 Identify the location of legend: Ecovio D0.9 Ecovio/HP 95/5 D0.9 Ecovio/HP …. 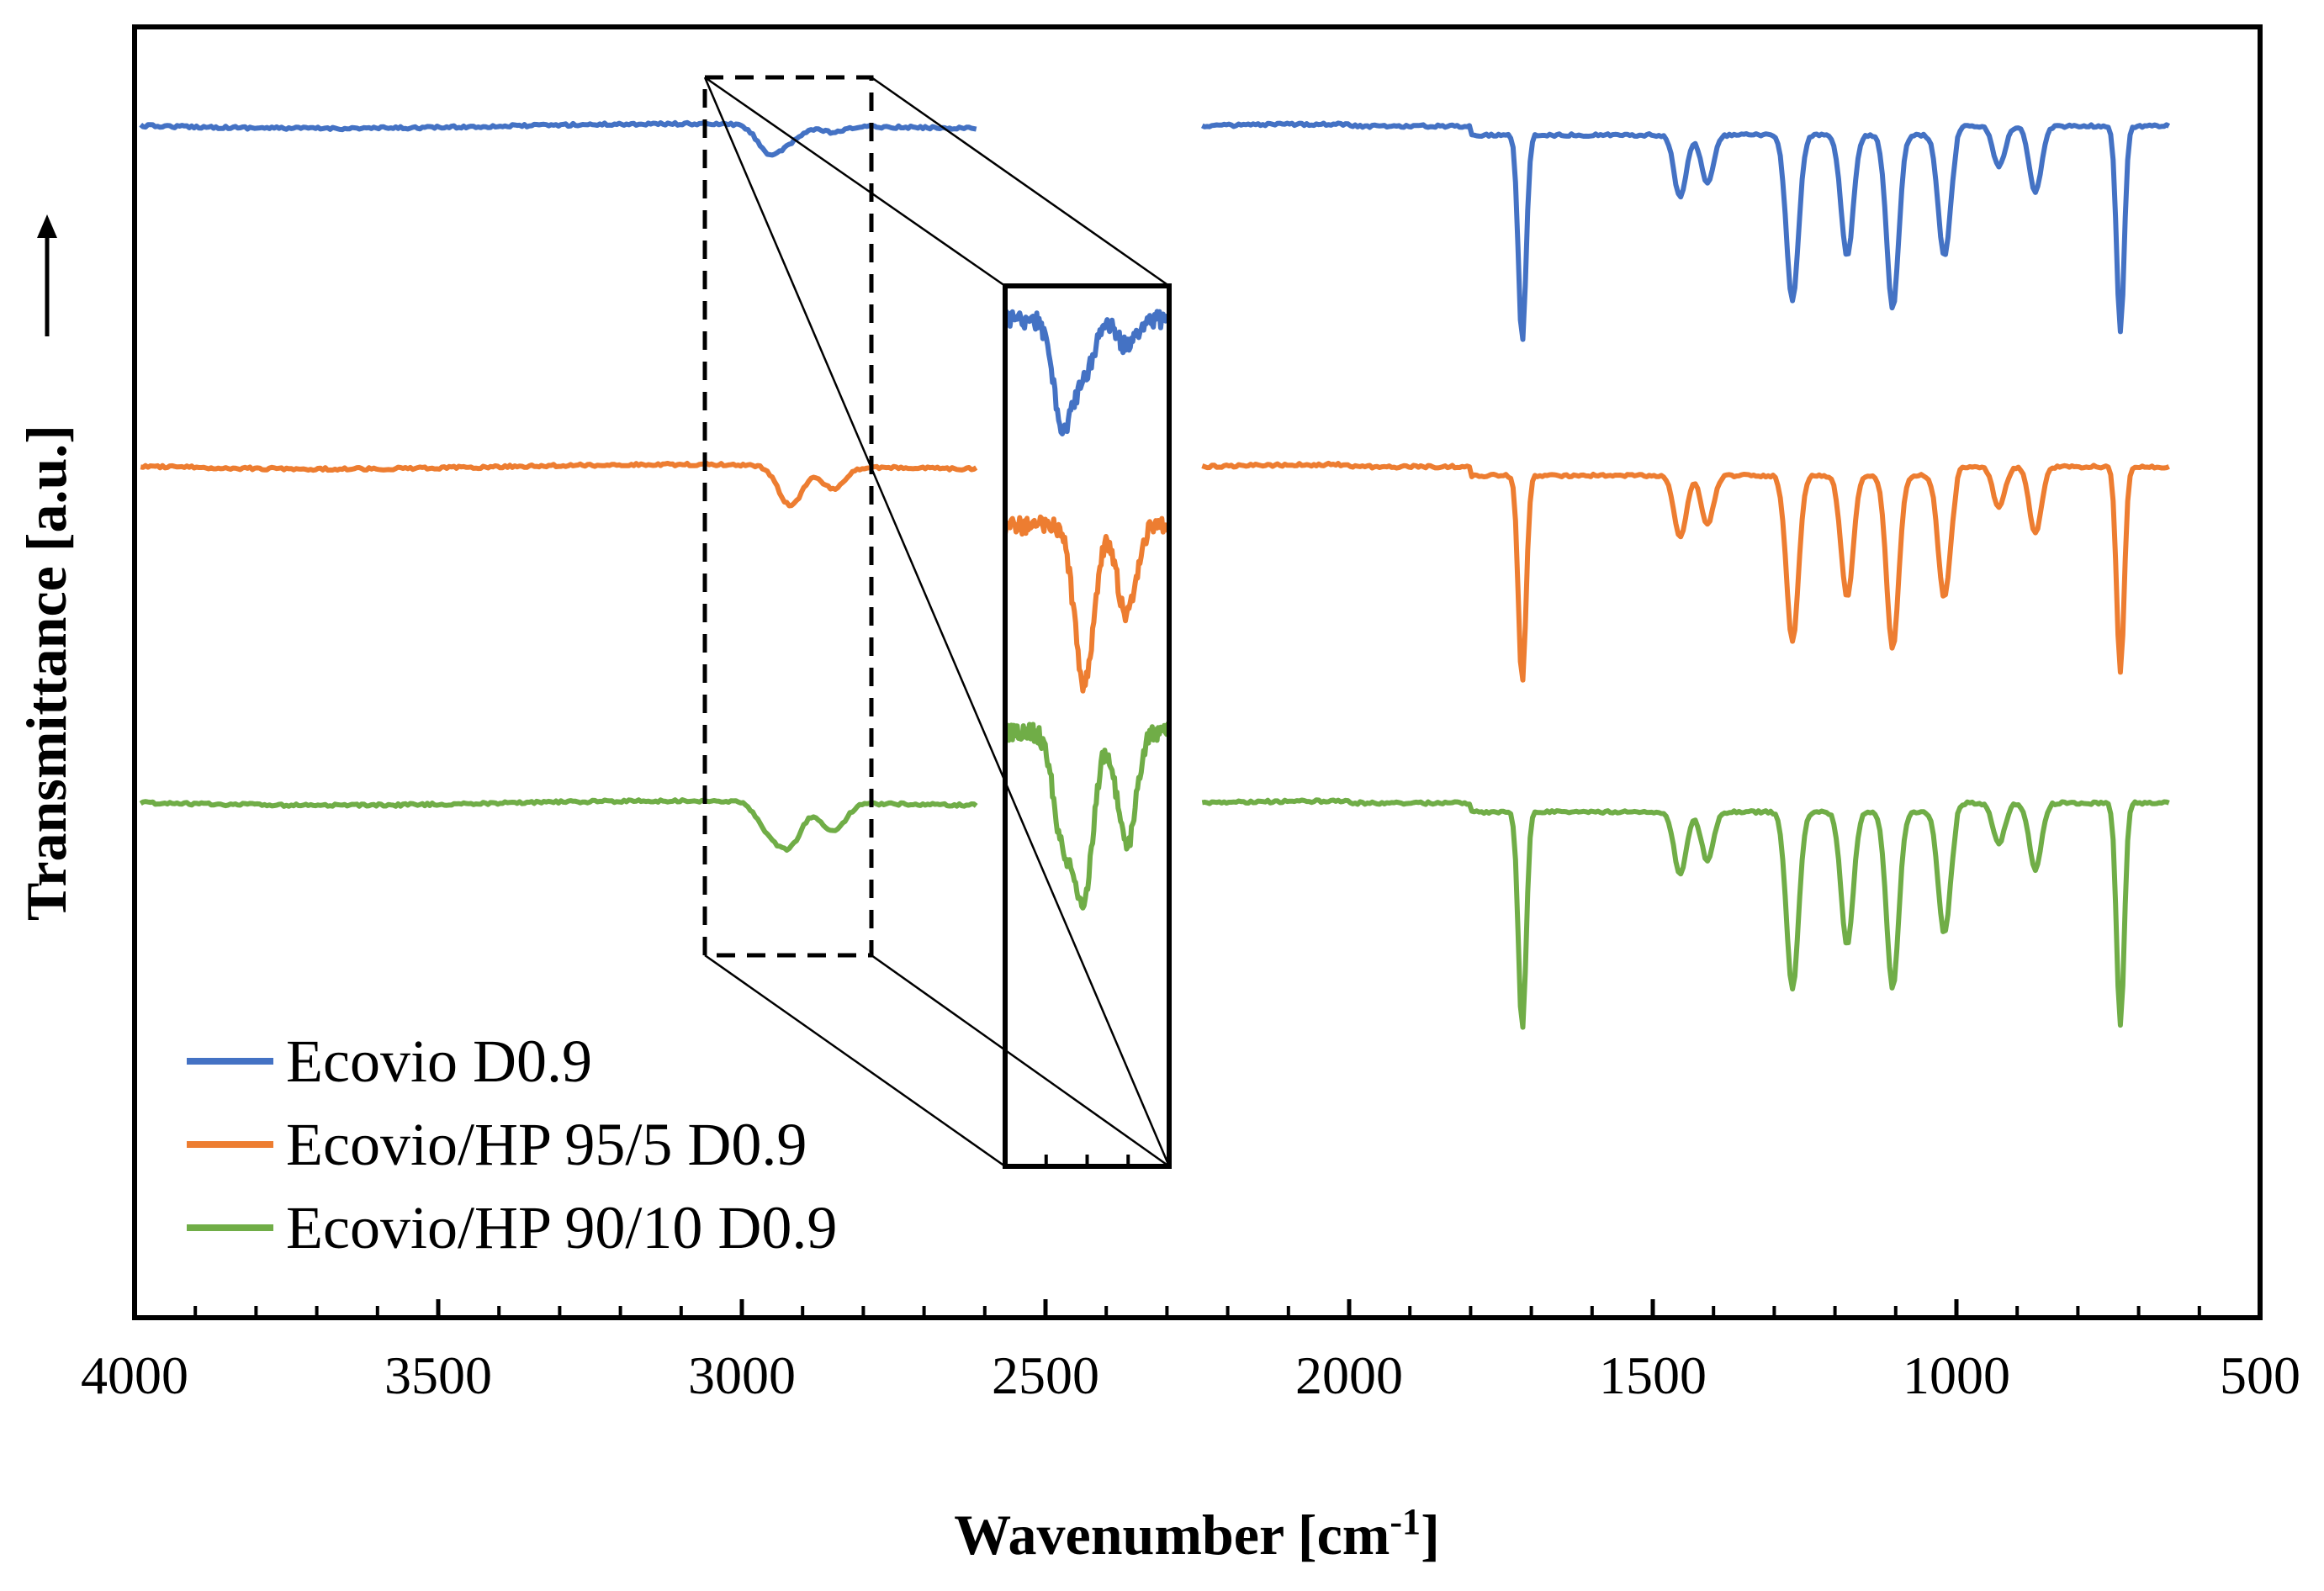
(512, 1144).